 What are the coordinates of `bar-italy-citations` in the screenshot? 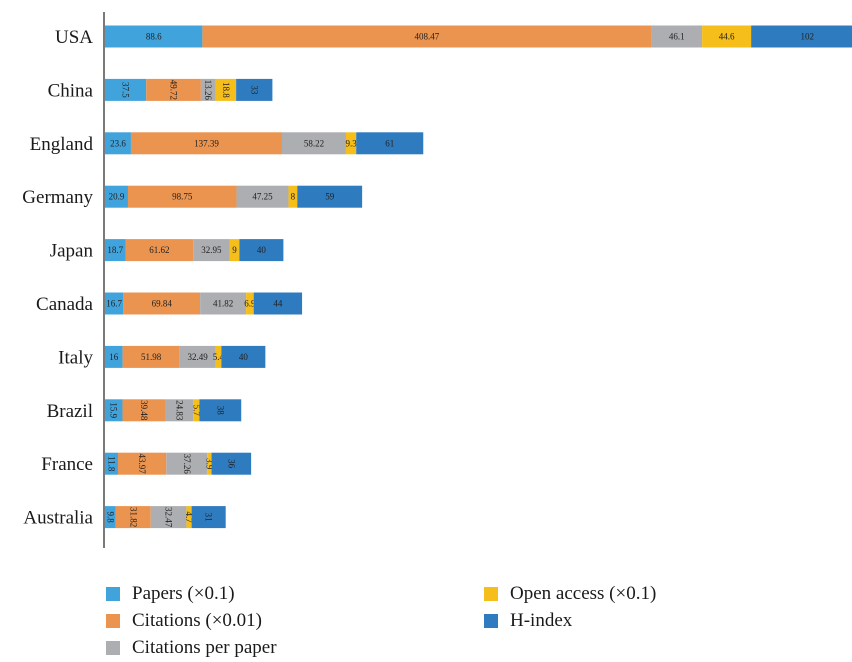 It's located at (151, 356).